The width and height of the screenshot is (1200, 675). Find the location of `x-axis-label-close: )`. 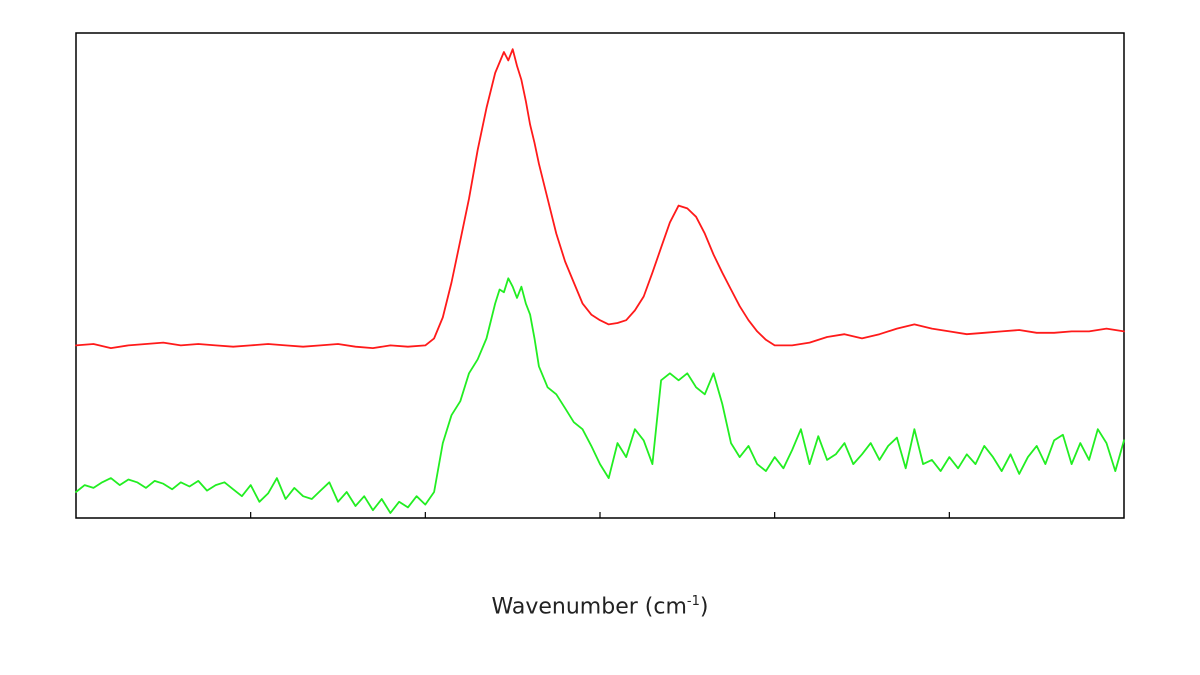

x-axis-label-close: ) is located at coordinates (704, 607).